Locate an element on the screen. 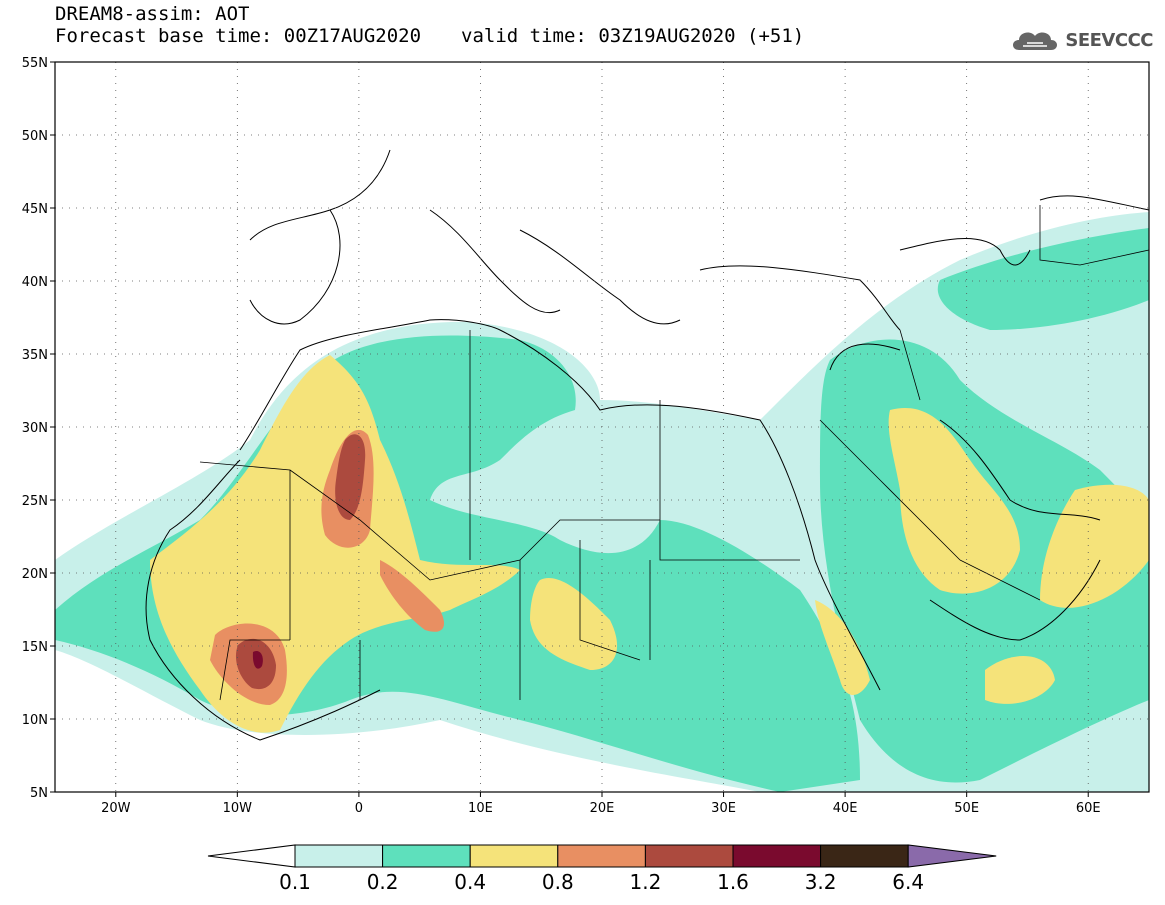 The width and height of the screenshot is (1165, 905). base-time: Forecast base time: 00Z17AUG2020 is located at coordinates (238, 36).